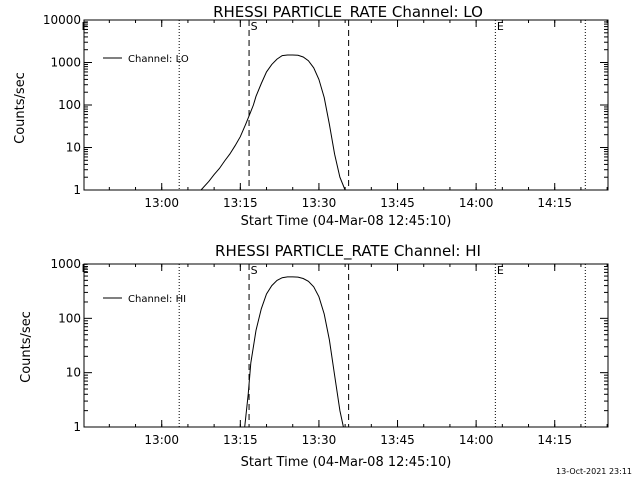 The width and height of the screenshot is (640, 480). I want to click on x-tick-label-hi: 13:45, so click(397, 440).